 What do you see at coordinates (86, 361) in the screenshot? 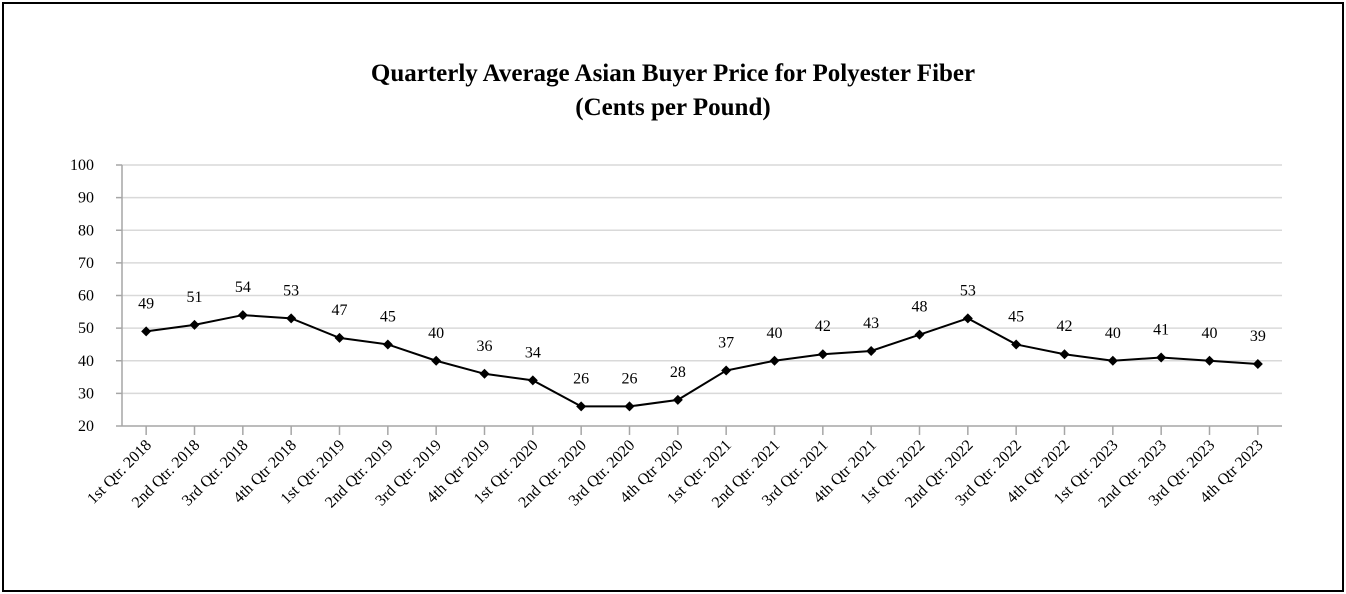
I see `y-tick-label: 40` at bounding box center [86, 361].